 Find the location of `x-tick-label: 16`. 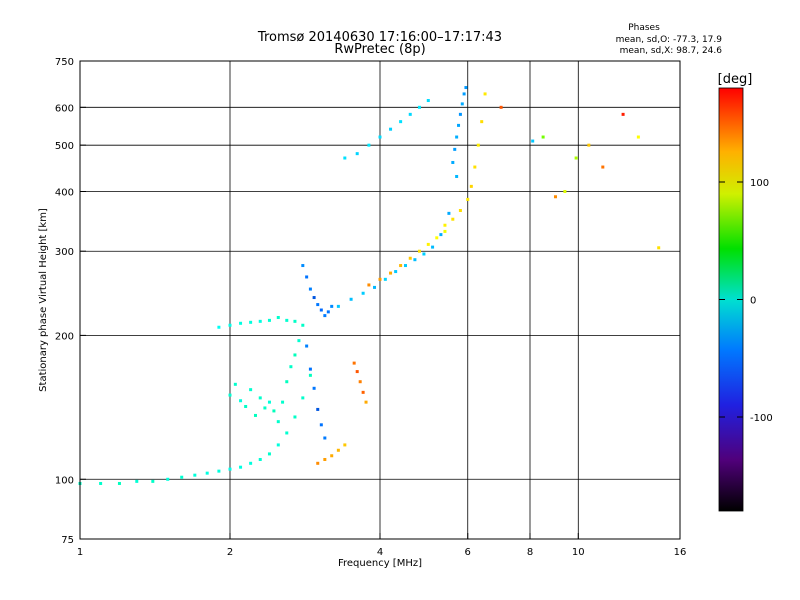

x-tick-label: 16 is located at coordinates (680, 552).